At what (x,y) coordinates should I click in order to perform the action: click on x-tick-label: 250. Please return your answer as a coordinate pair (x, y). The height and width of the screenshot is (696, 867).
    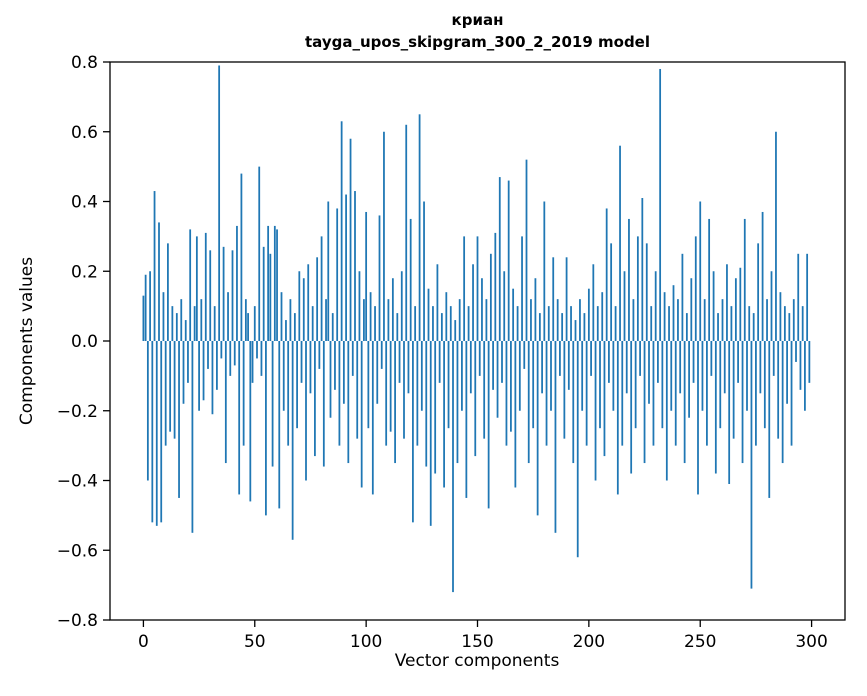
    Looking at the image, I should click on (700, 642).